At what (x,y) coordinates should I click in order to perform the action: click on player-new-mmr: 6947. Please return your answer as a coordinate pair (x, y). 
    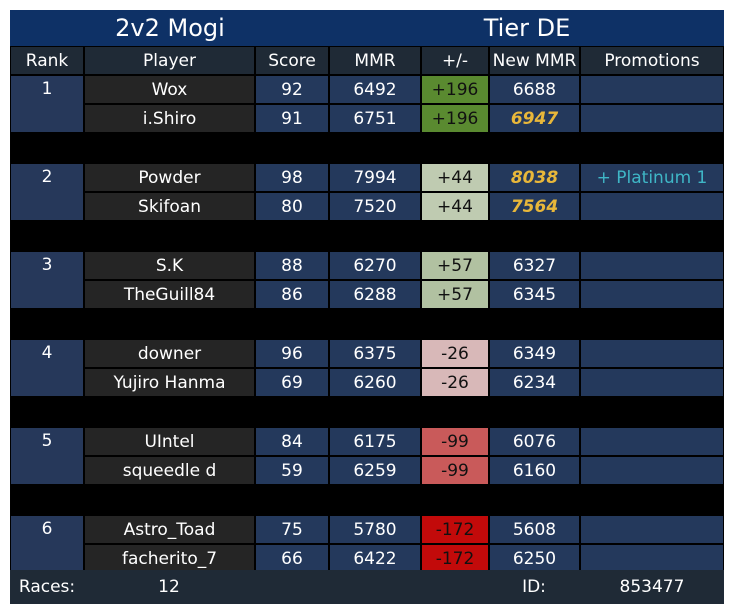
    Looking at the image, I should click on (534, 118).